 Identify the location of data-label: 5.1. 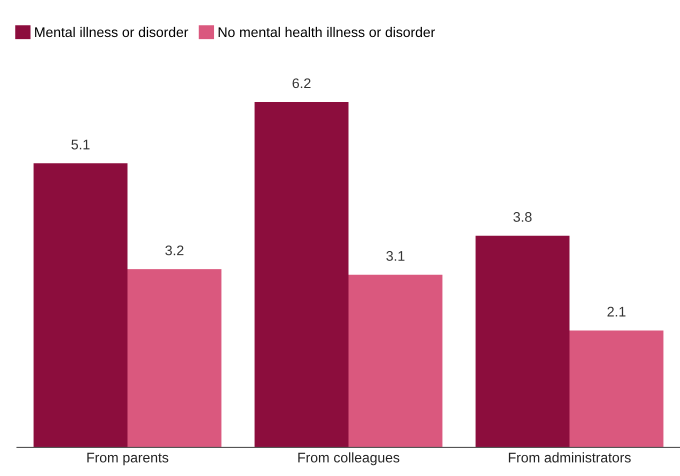
(80, 145).